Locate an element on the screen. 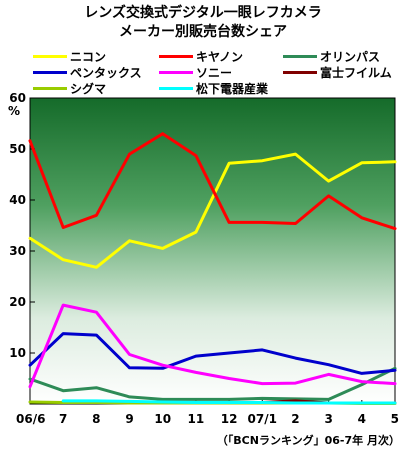 Image resolution: width=406 pixels, height=452 pixels. chart-legend: ニコン キヤノン オリンパスペンタックス ソニー 富士フイルムシグマ 松下電器産業 is located at coordinates (216, 72).